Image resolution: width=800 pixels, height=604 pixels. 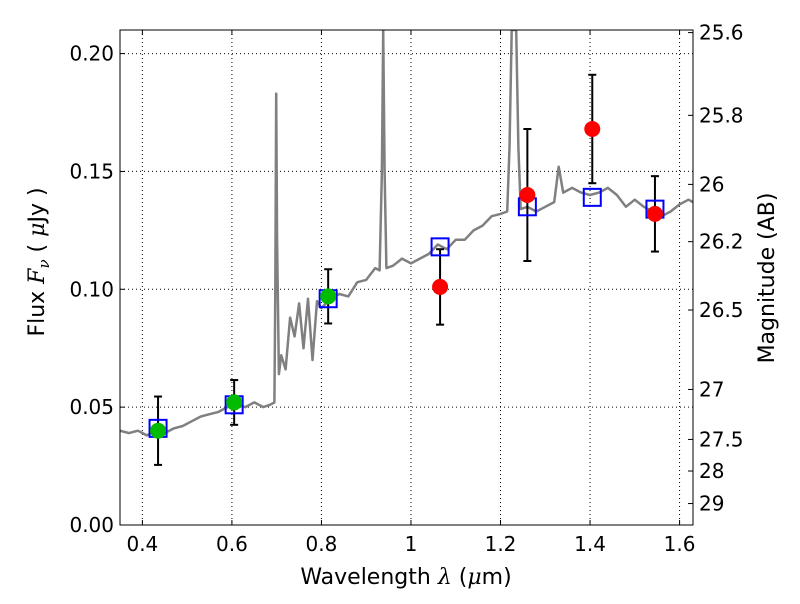 What do you see at coordinates (91, 289) in the screenshot?
I see `y-tick-label: 0.10` at bounding box center [91, 289].